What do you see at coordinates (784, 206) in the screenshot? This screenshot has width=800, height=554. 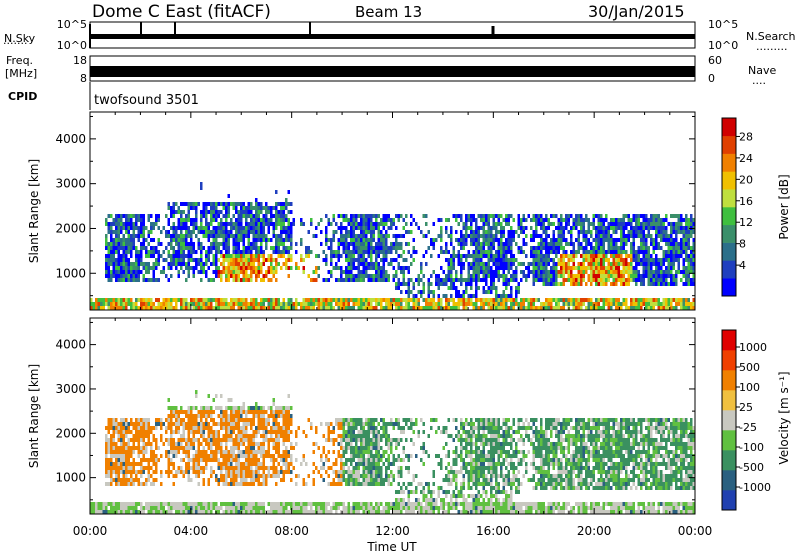 I see `power-colorbar-label: Power [dB]` at bounding box center [784, 206].